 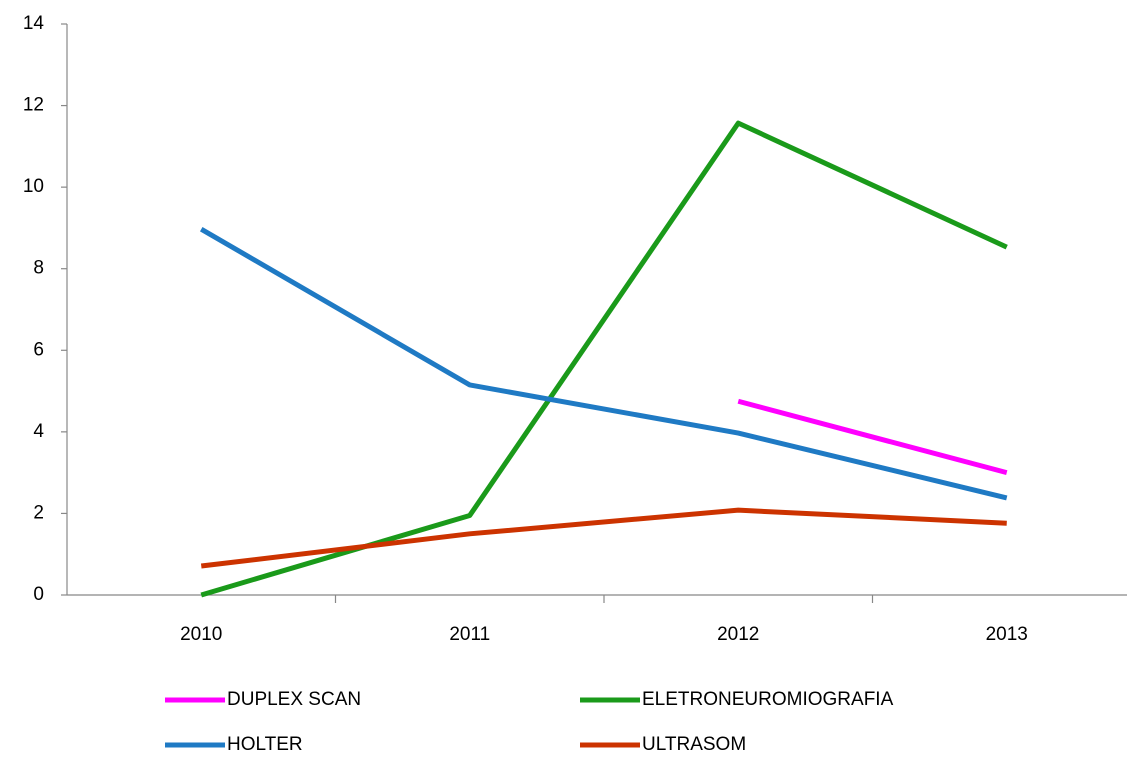 What do you see at coordinates (1007, 634) in the screenshot?
I see `x-tick-label: 2013` at bounding box center [1007, 634].